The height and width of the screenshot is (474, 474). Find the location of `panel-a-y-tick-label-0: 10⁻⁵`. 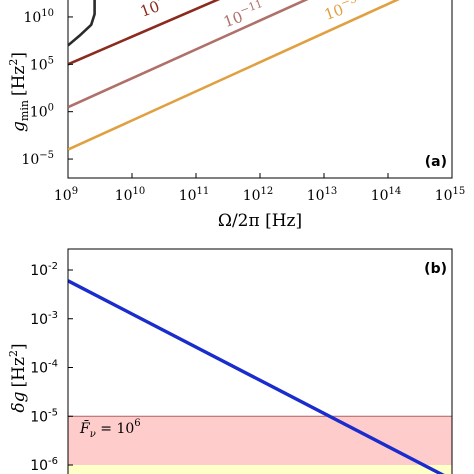

panel-a-y-tick-label-0: 10⁻⁵ is located at coordinates (37, 159).